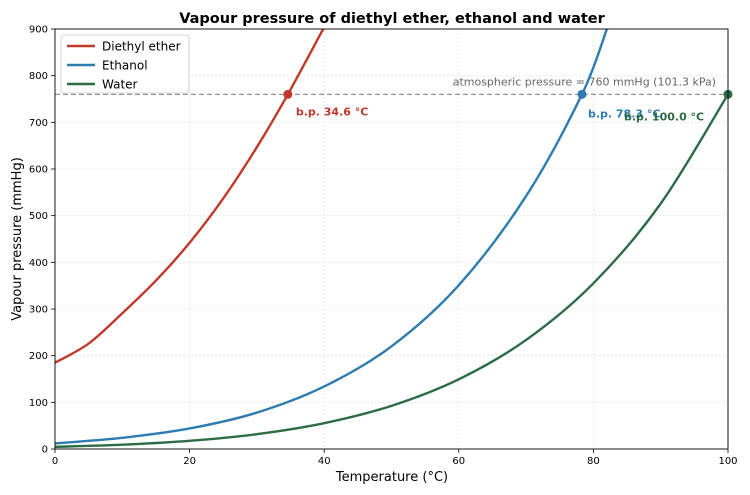 The width and height of the screenshot is (750, 495). Describe the element at coordinates (38, 216) in the screenshot. I see `y-tick-label: 500` at that location.